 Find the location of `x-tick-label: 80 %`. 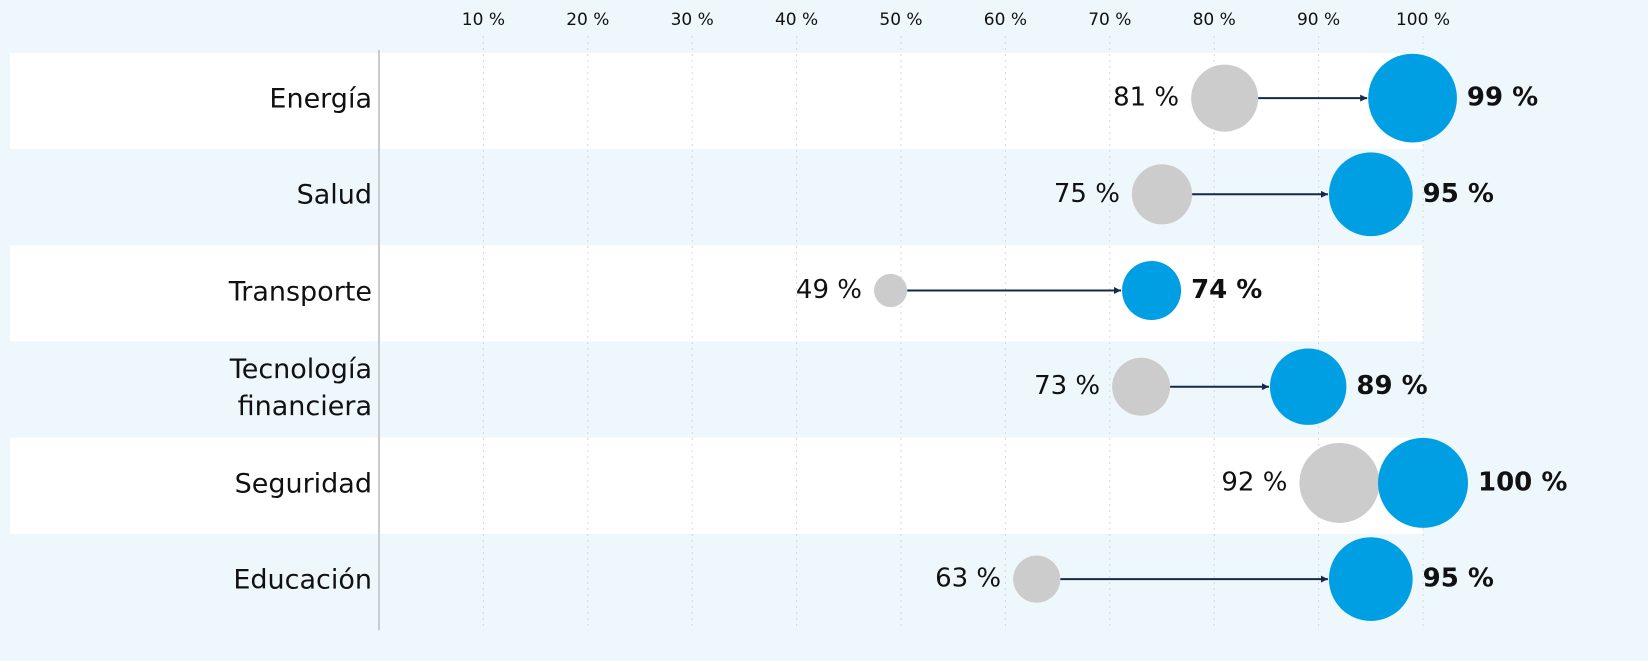

x-tick-label: 80 % is located at coordinates (1214, 20).